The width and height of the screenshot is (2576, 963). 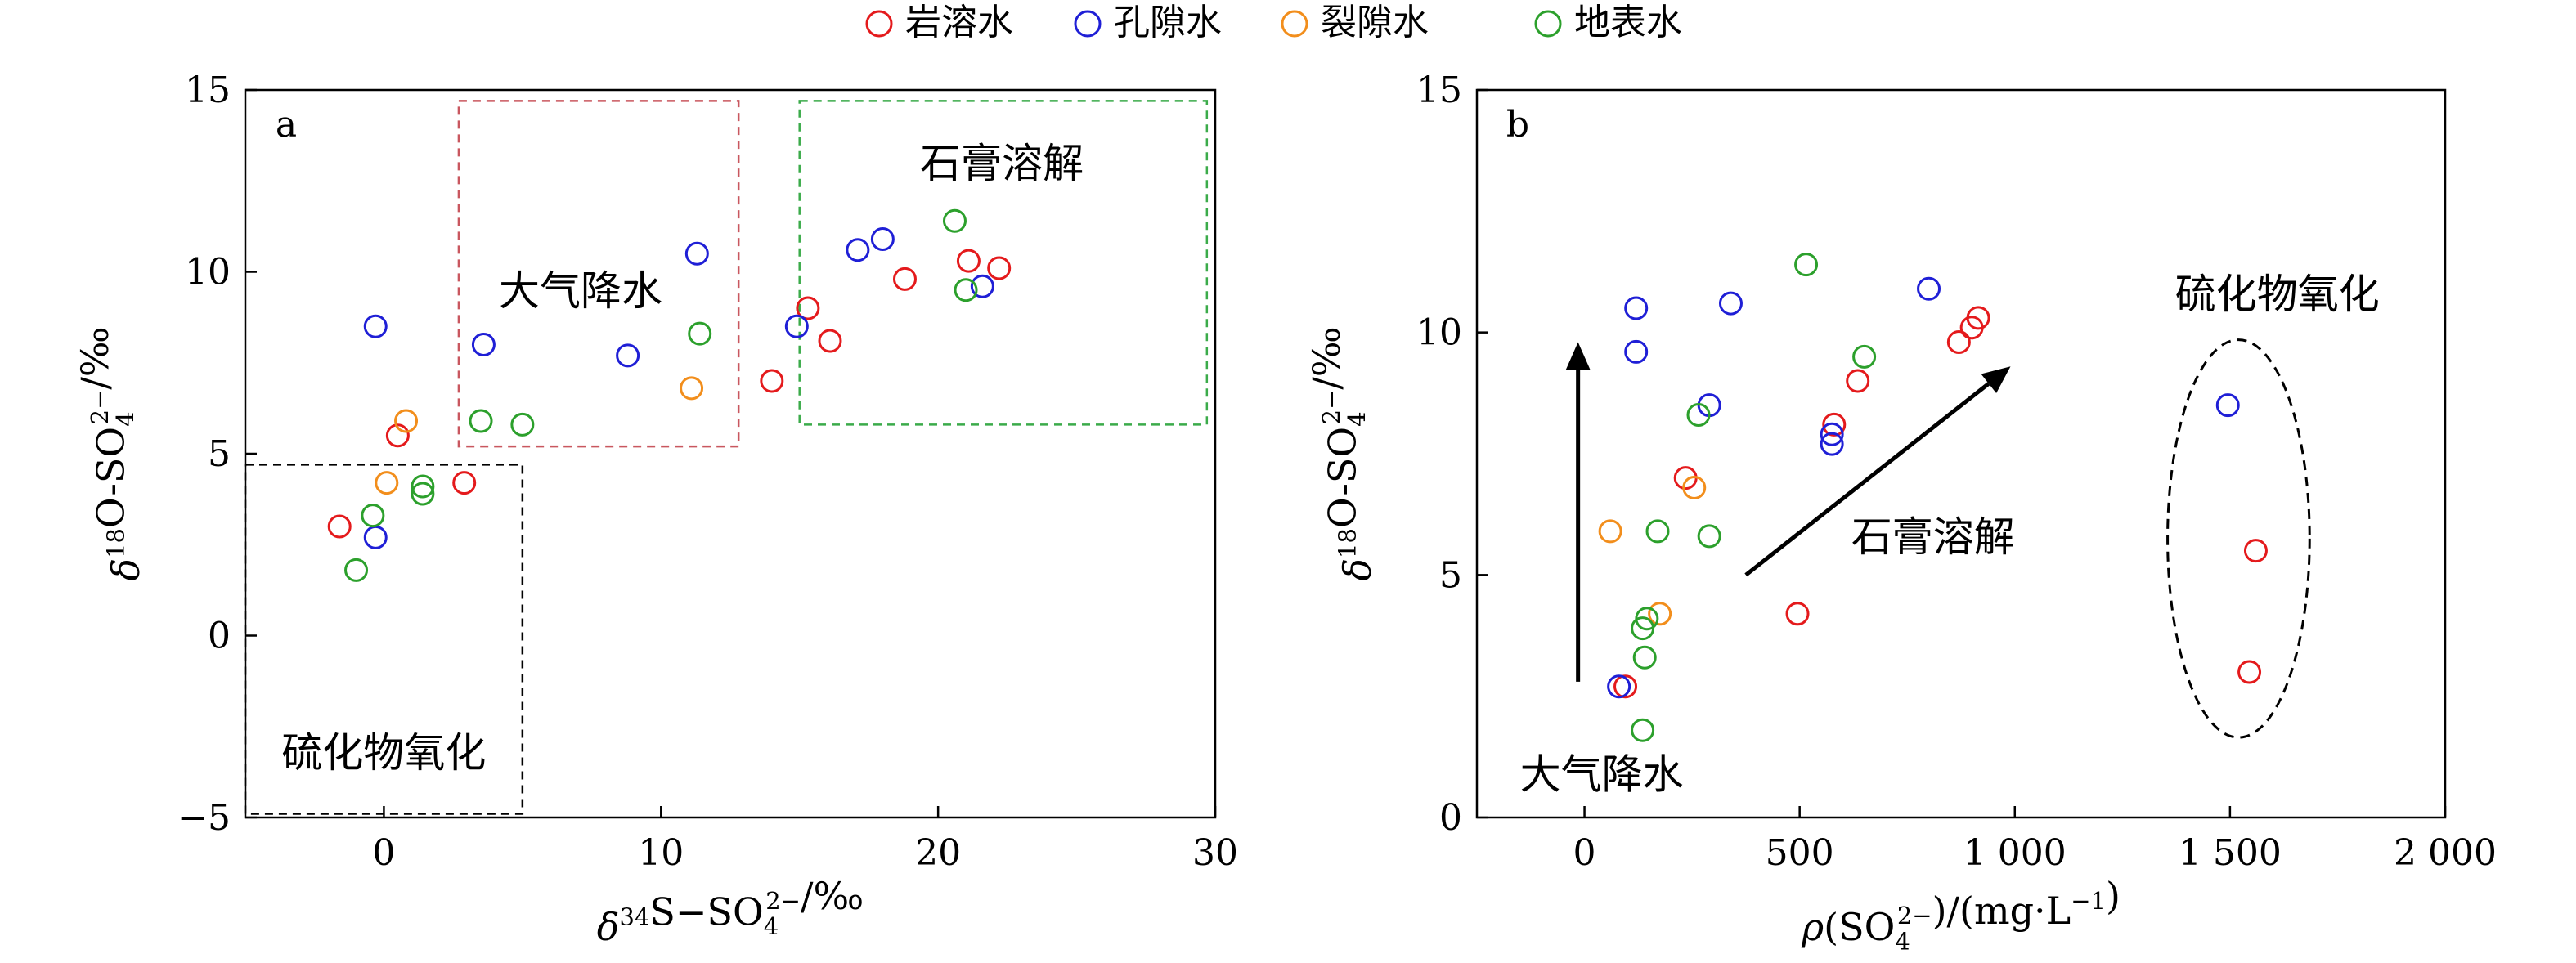 What do you see at coordinates (2277, 295) in the screenshot?
I see `annotation-label-3: 硫化物氧化` at bounding box center [2277, 295].